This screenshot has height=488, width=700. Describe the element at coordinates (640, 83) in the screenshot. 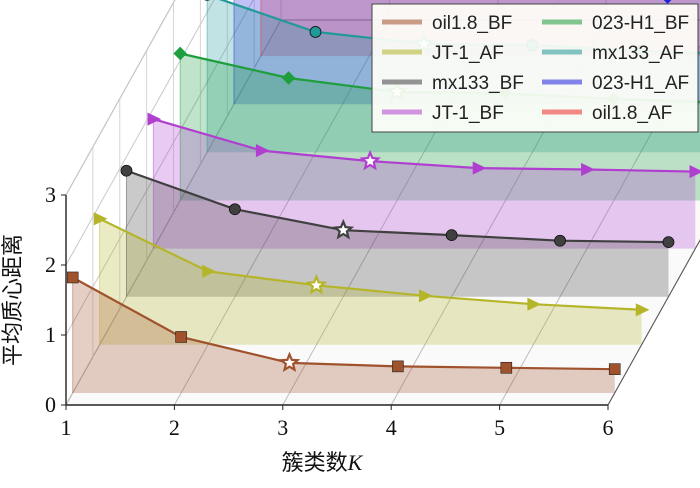

I see `legend-label: 023-H1_AF` at that location.